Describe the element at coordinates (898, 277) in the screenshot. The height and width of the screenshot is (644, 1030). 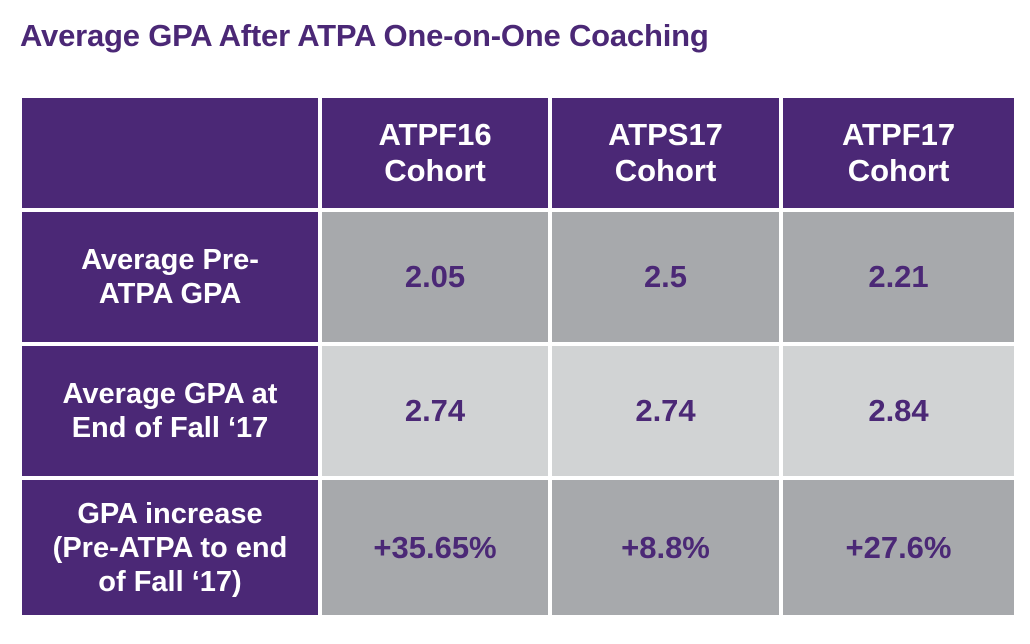
I see `value-cell: 2.21` at that location.